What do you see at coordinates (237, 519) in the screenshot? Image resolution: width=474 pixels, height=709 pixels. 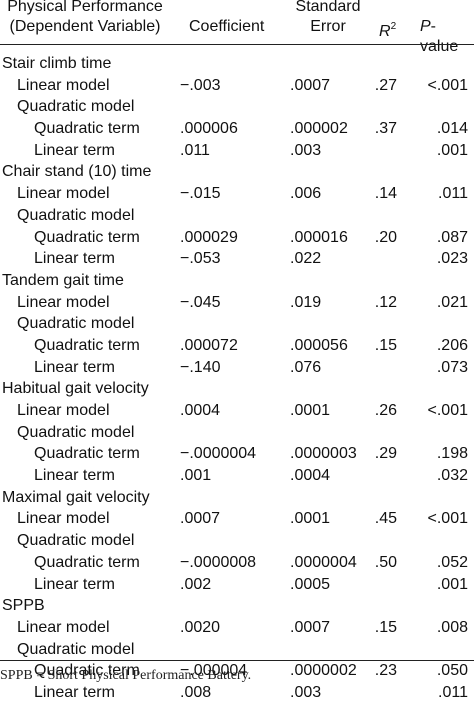 I see `table-row: Linear model .0007 .0001 .45 <.001` at bounding box center [237, 519].